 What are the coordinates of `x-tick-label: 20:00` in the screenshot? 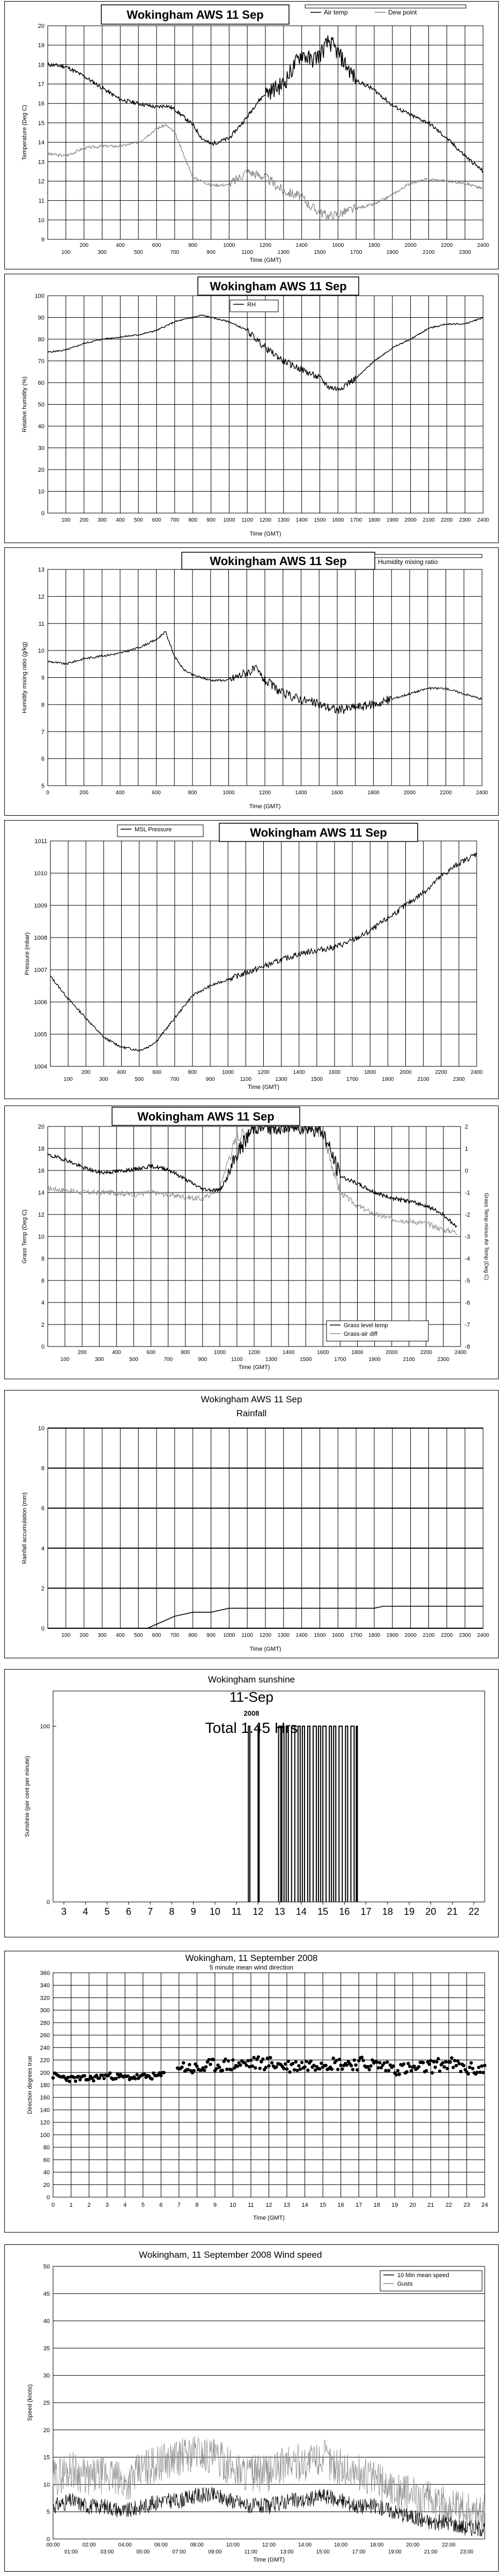 It's located at (412, 2545).